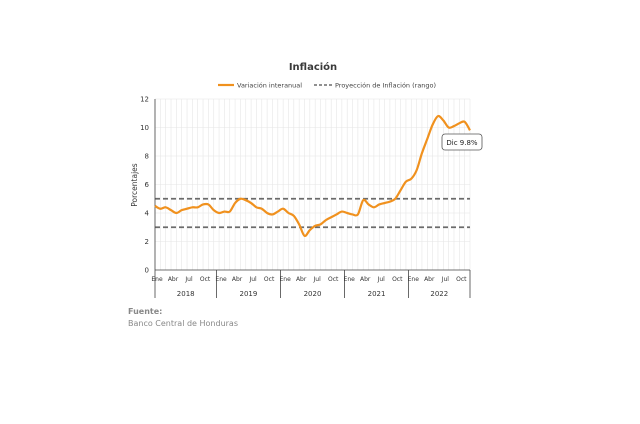  Describe the element at coordinates (313, 67) in the screenshot. I see `chart-title: Inflación` at that location.